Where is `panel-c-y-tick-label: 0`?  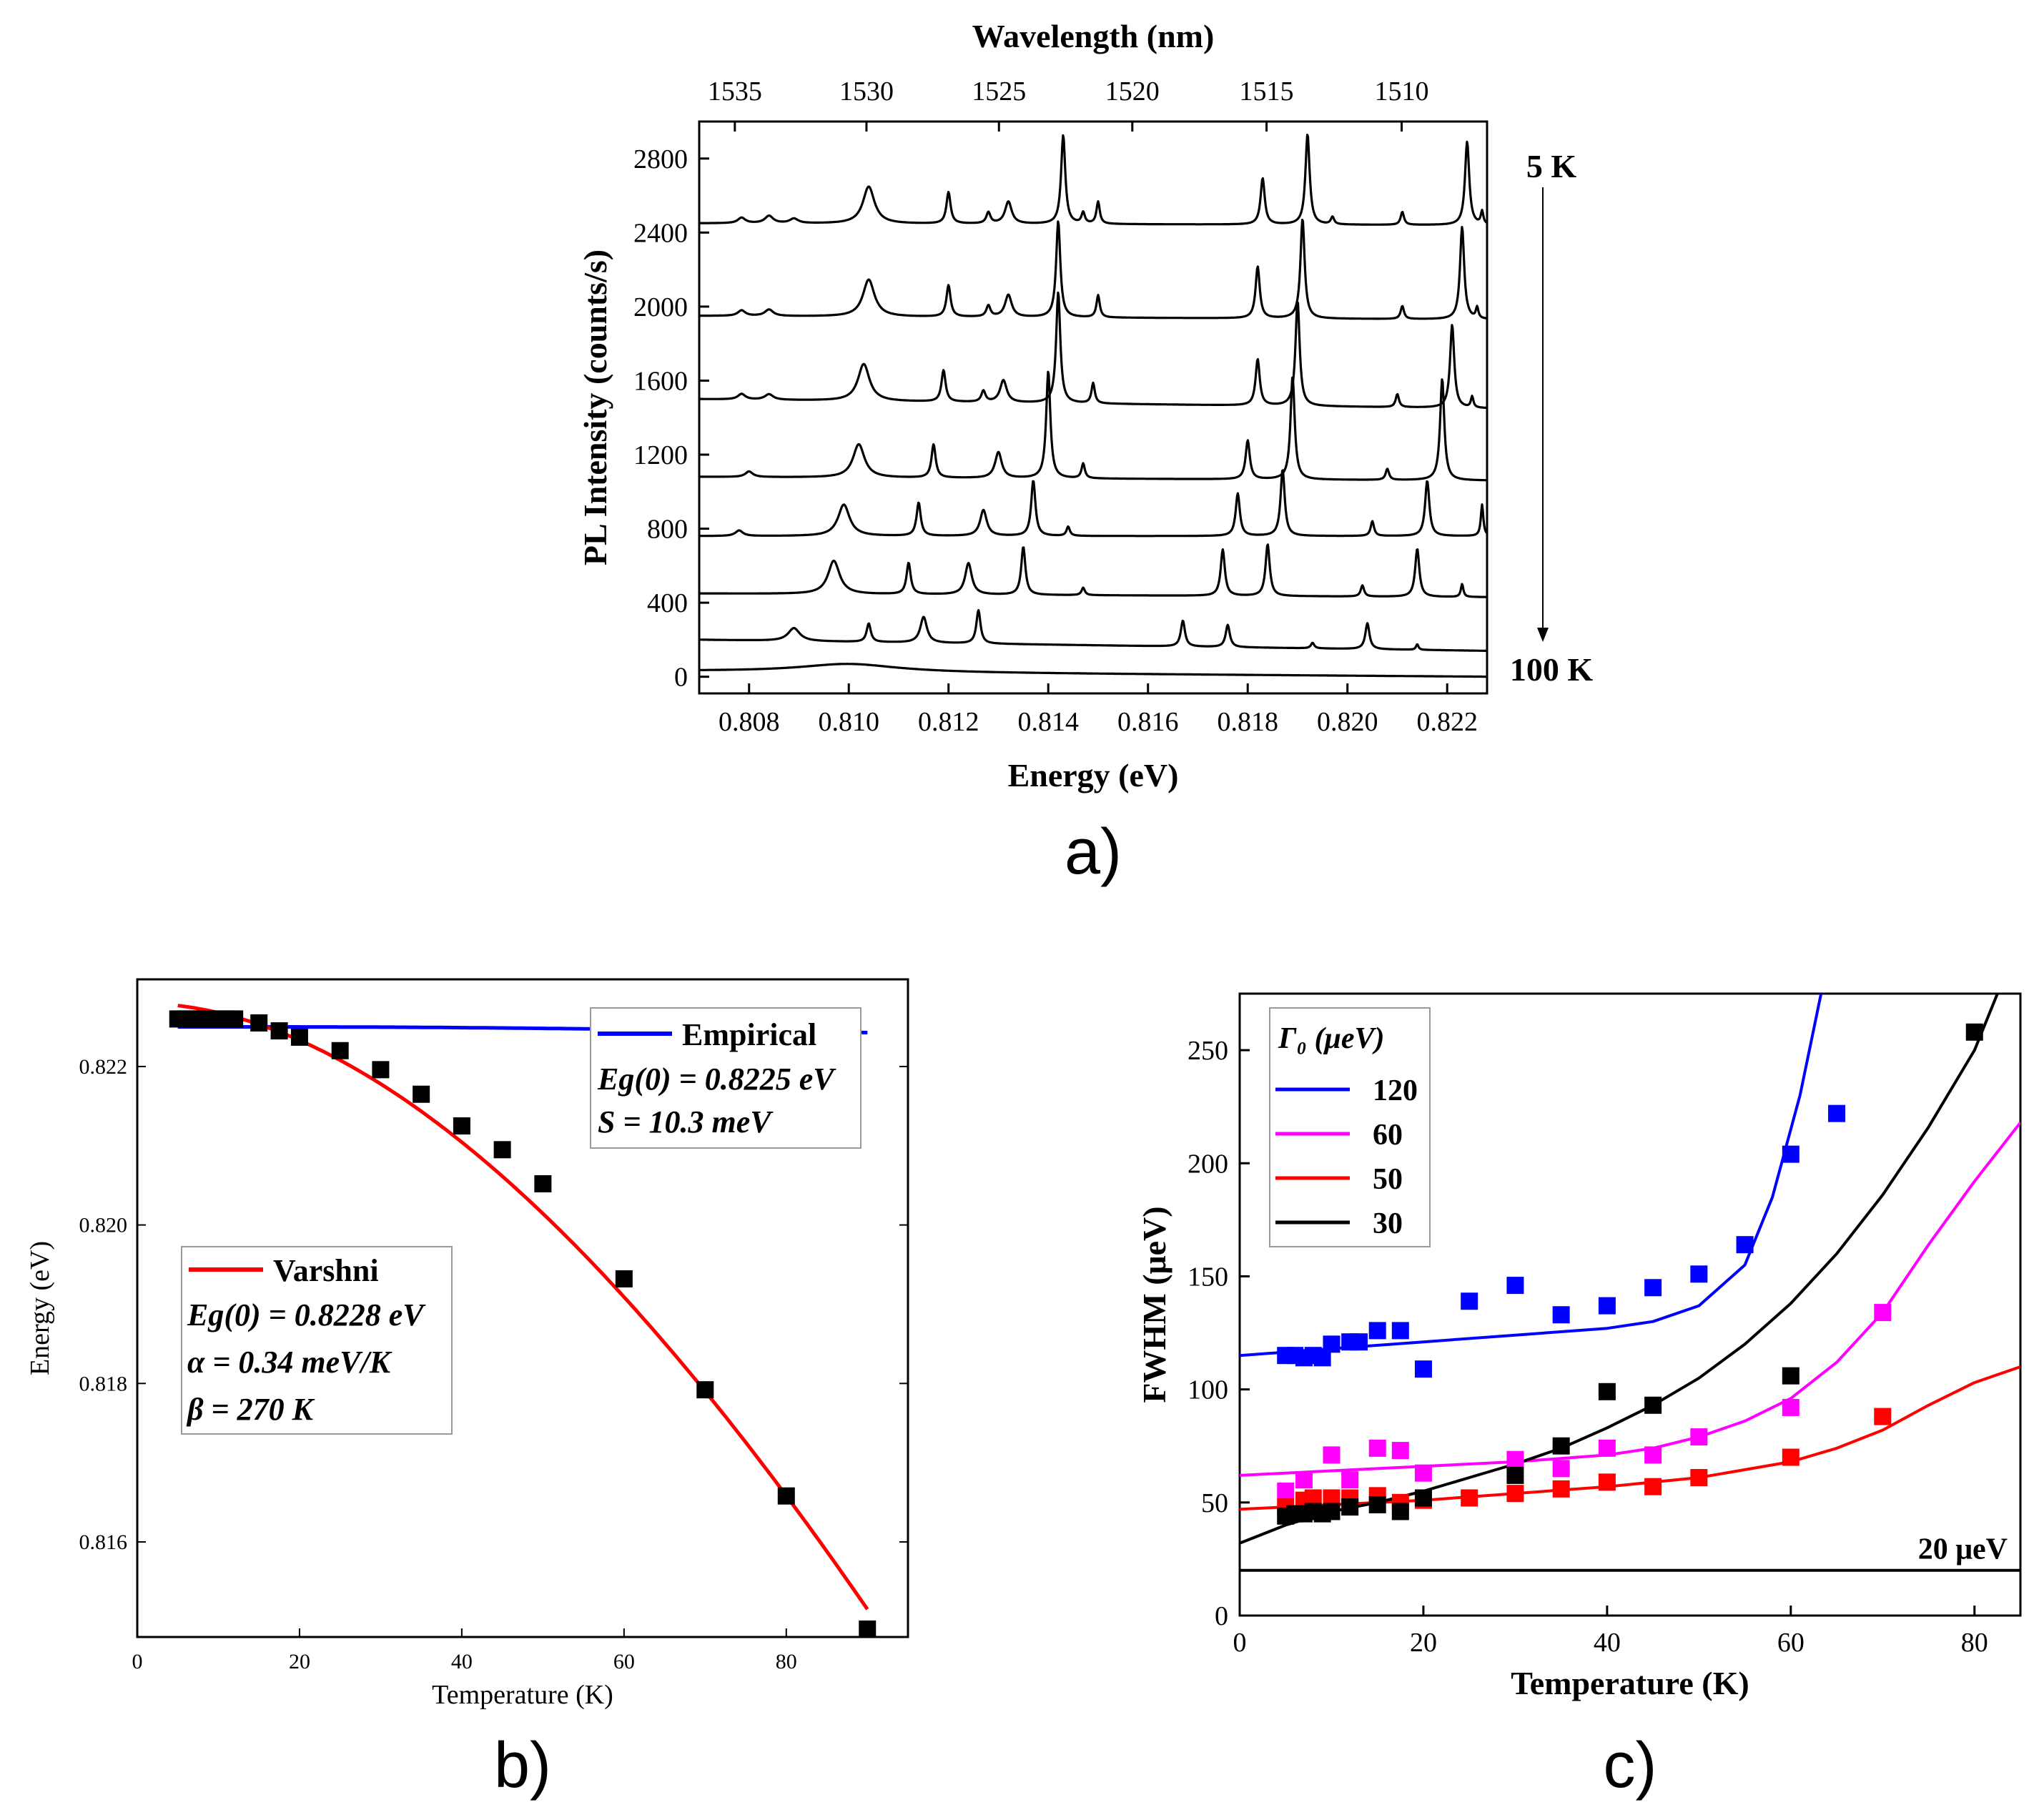
panel-c-y-tick-label: 0 is located at coordinates (1221, 1616).